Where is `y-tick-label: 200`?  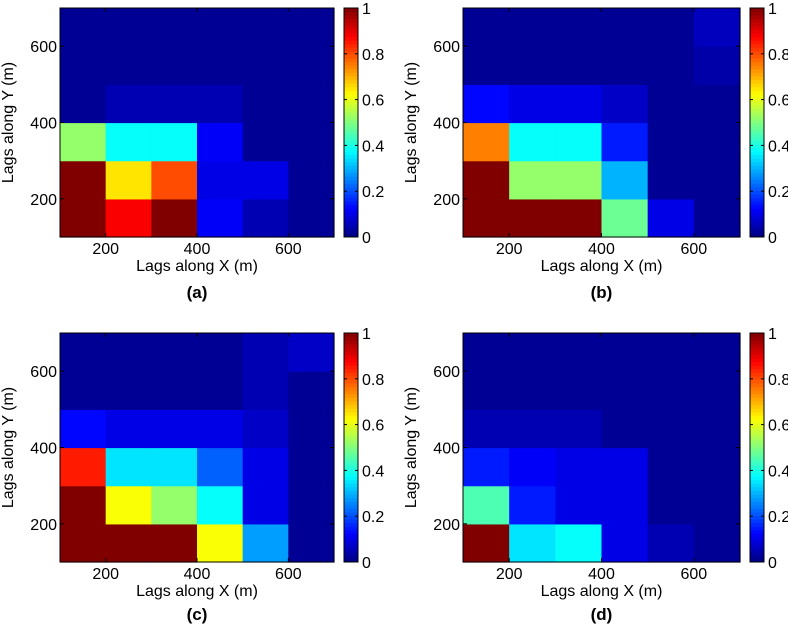
y-tick-label: 200 is located at coordinates (43, 200).